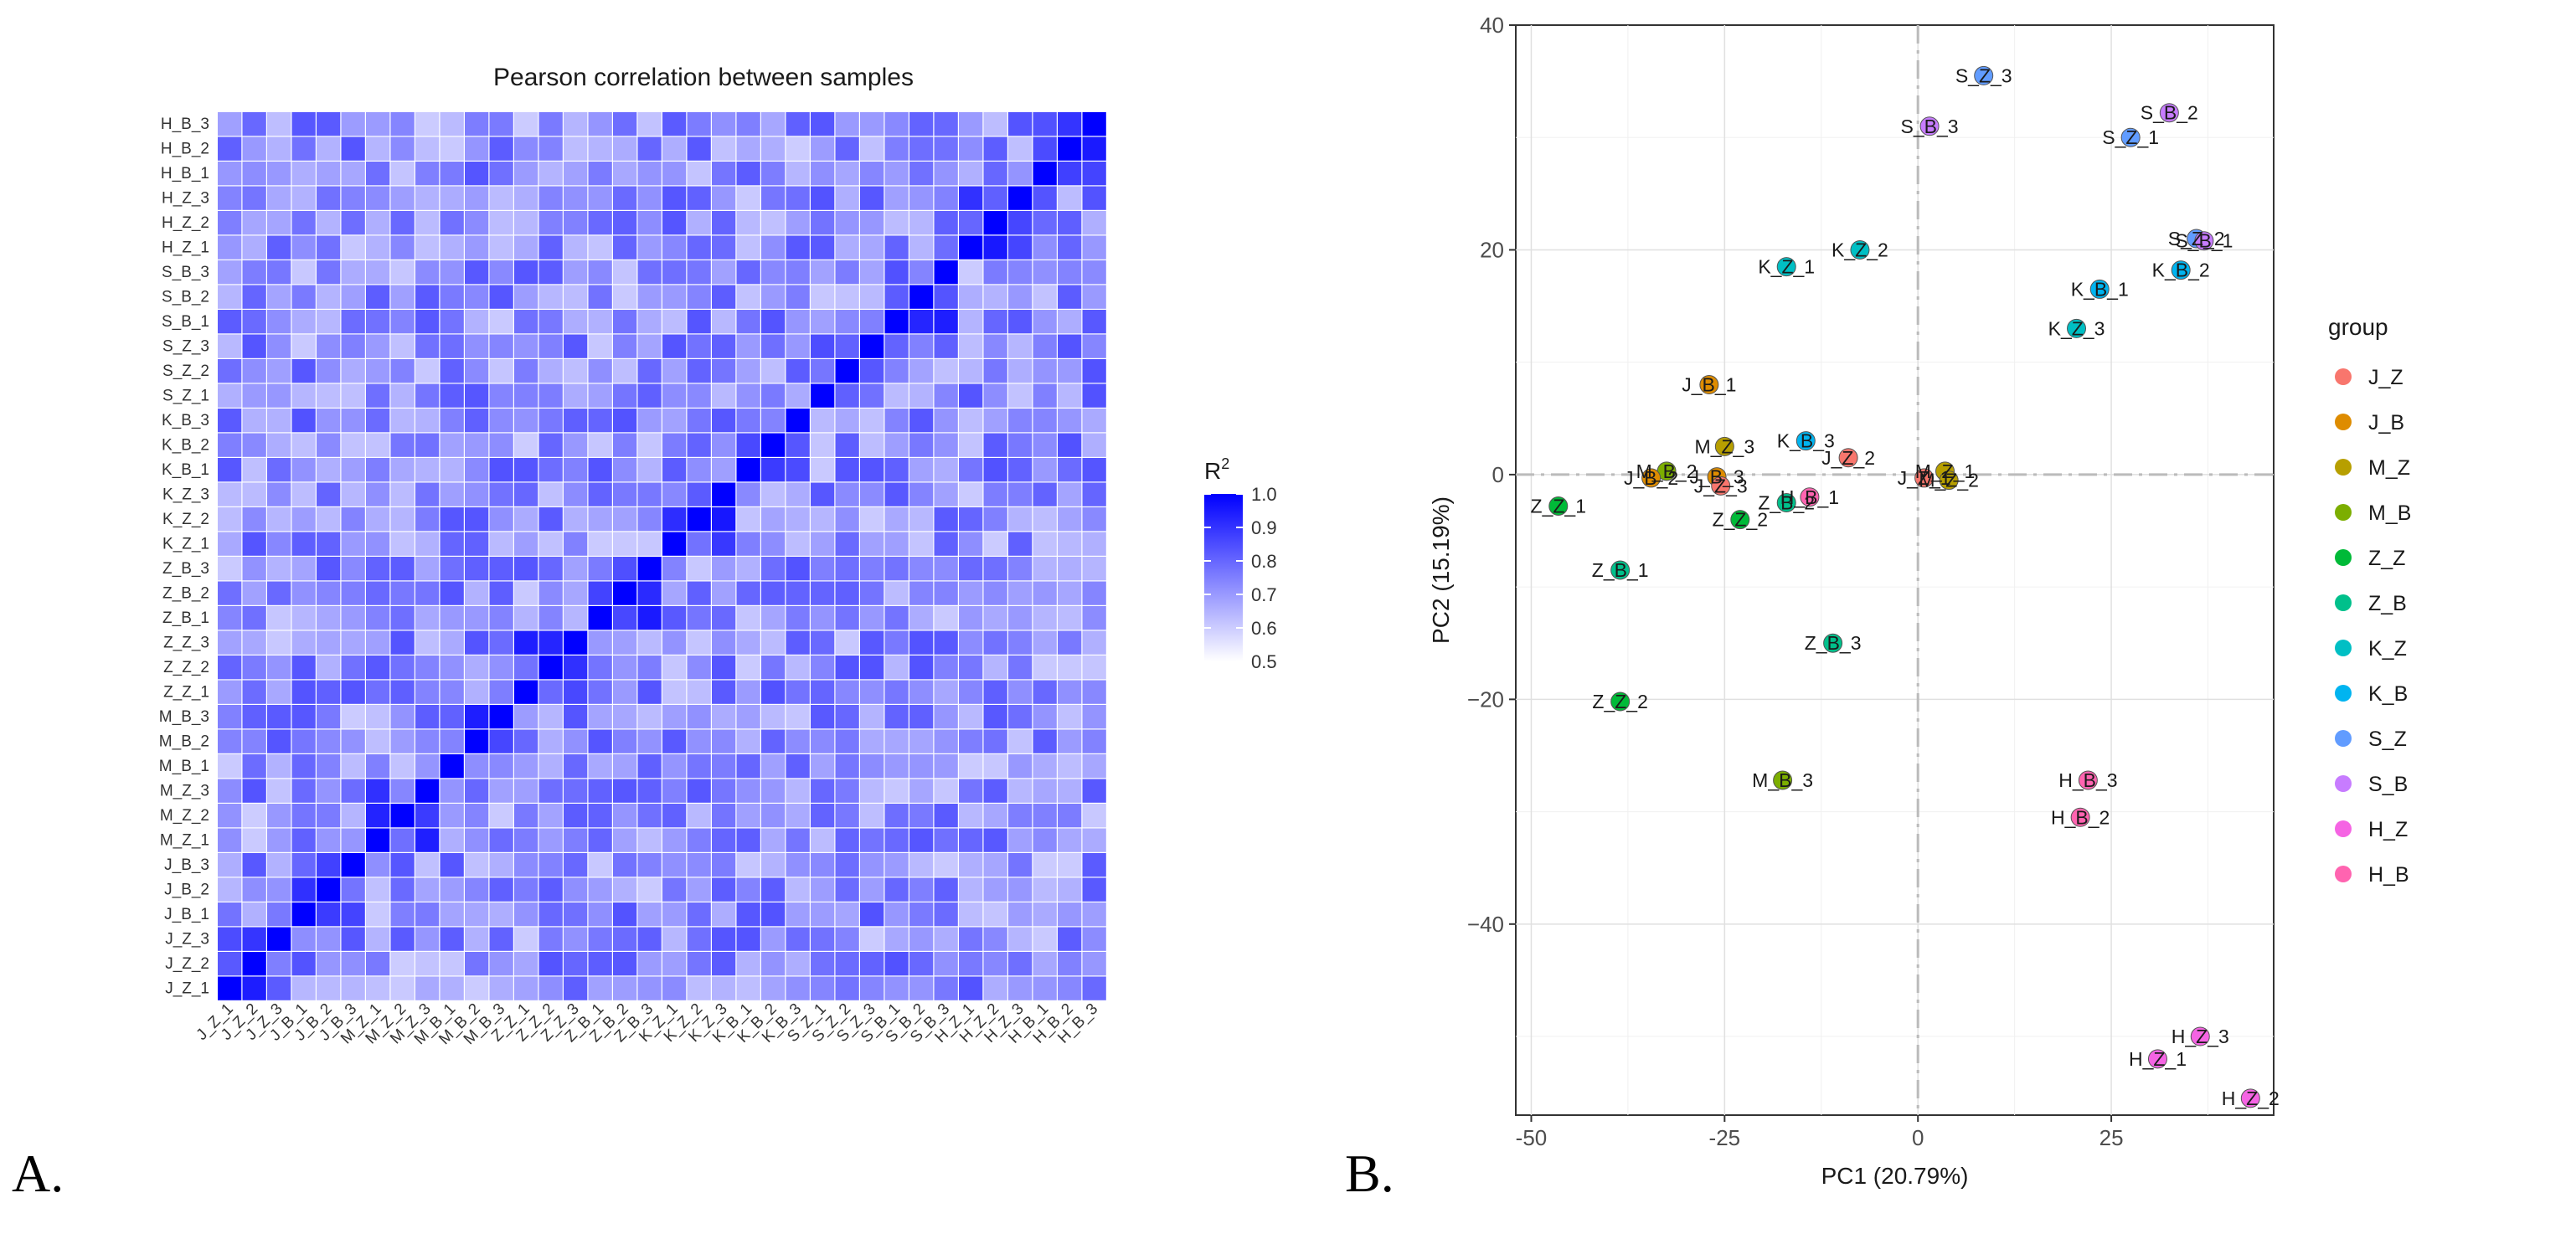 Image resolution: width=2576 pixels, height=1234 pixels. I want to click on heatmap-legend-tick: 1.0, so click(1264, 494).